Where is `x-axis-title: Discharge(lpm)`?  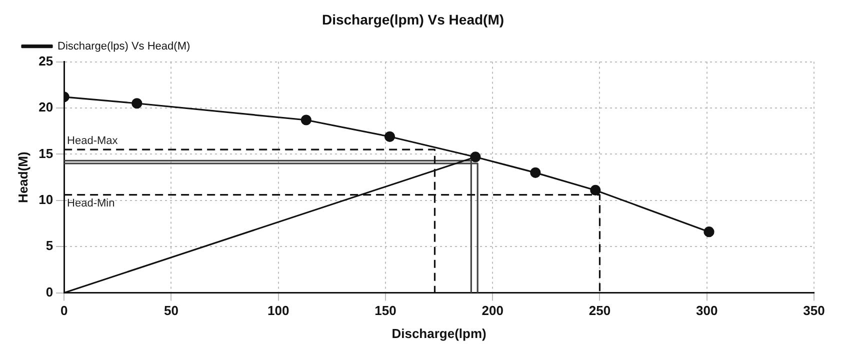 x-axis-title: Discharge(lpm) is located at coordinates (439, 333).